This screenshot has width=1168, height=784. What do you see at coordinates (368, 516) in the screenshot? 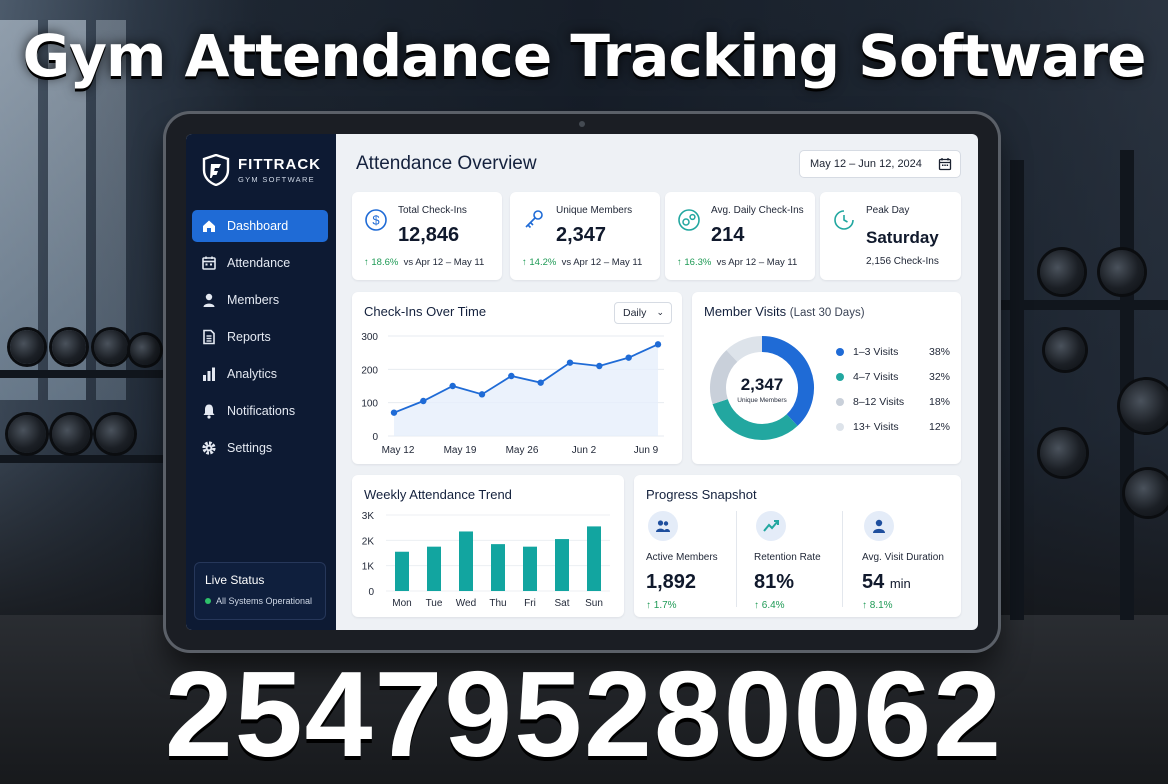
I see `y-tick-label: 3K` at bounding box center [368, 516].